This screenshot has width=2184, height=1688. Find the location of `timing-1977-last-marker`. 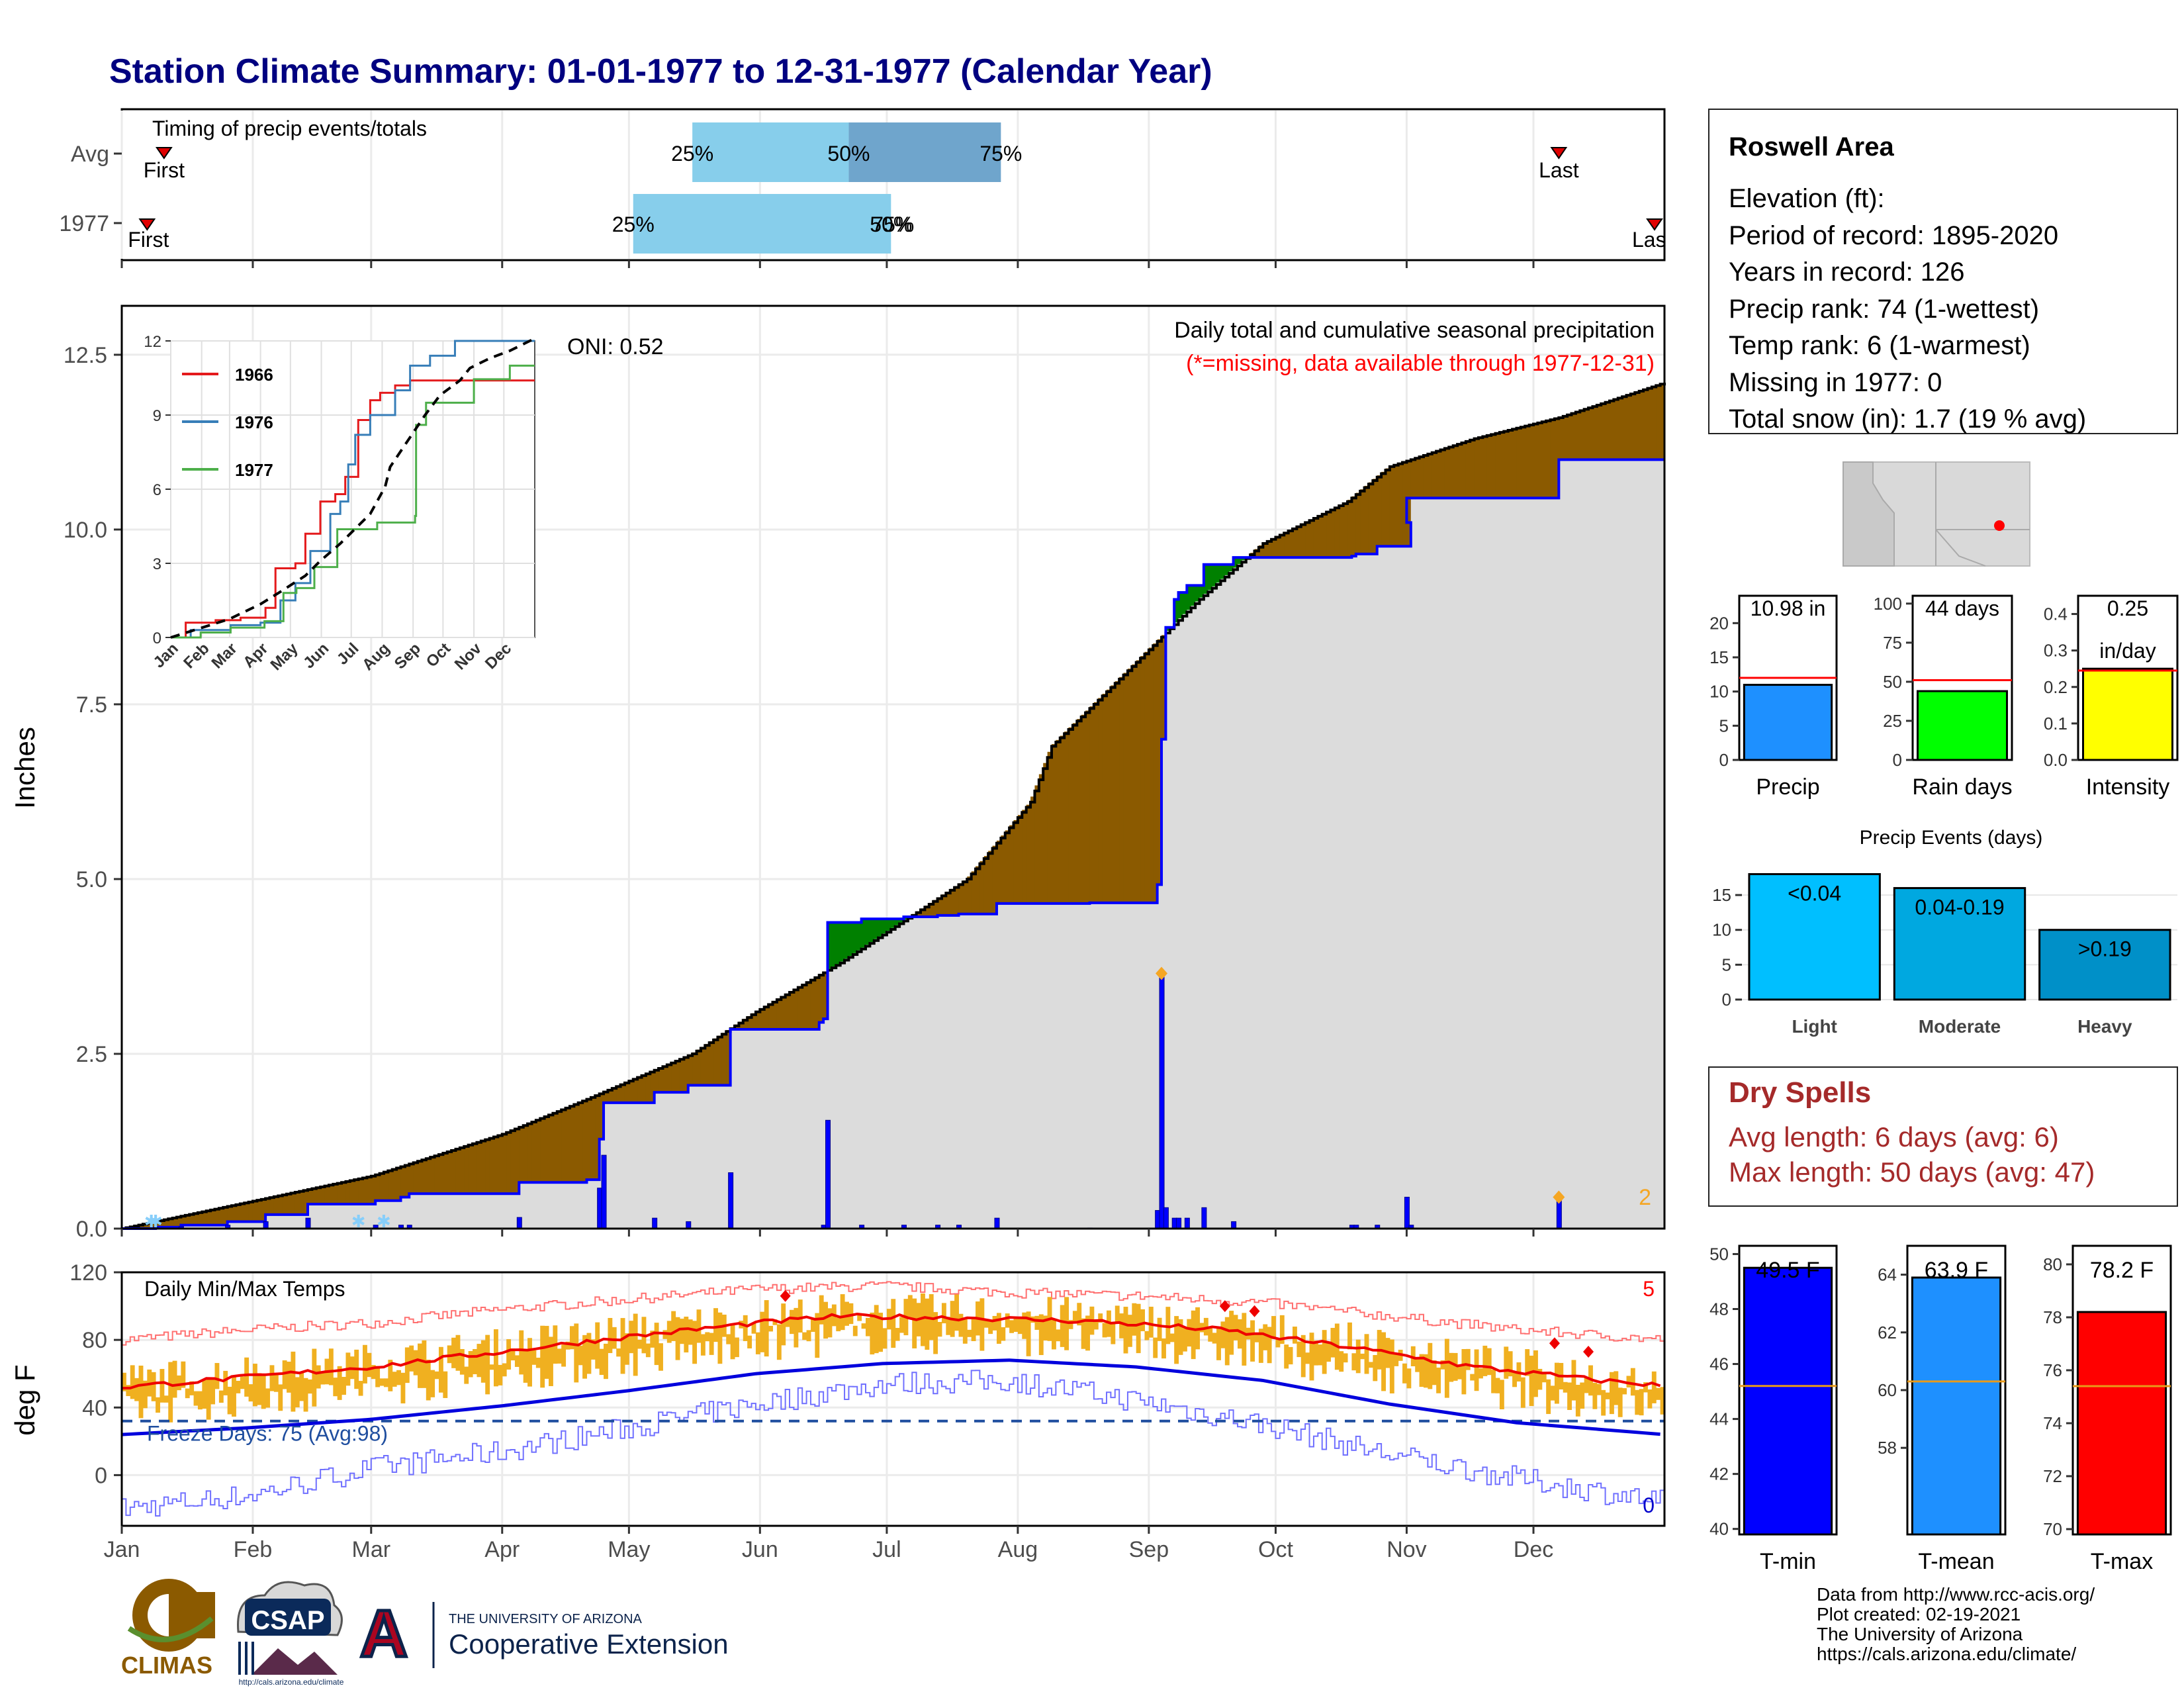

timing-1977-last-marker is located at coordinates (1655, 224).